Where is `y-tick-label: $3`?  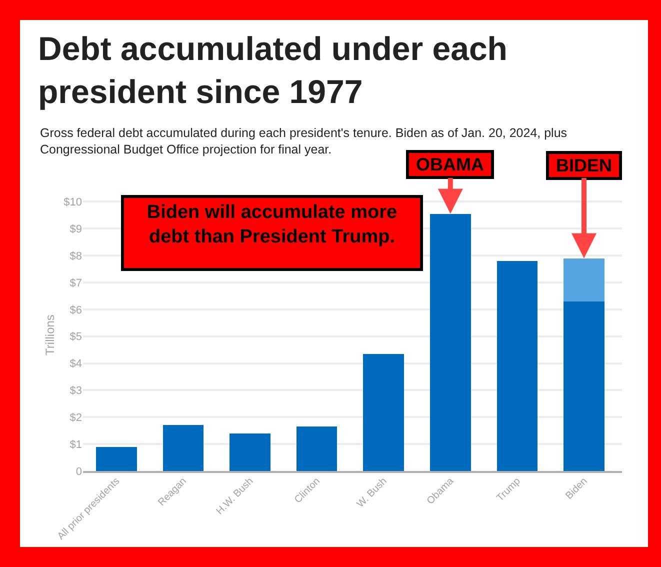 y-tick-label: $3 is located at coordinates (76, 391).